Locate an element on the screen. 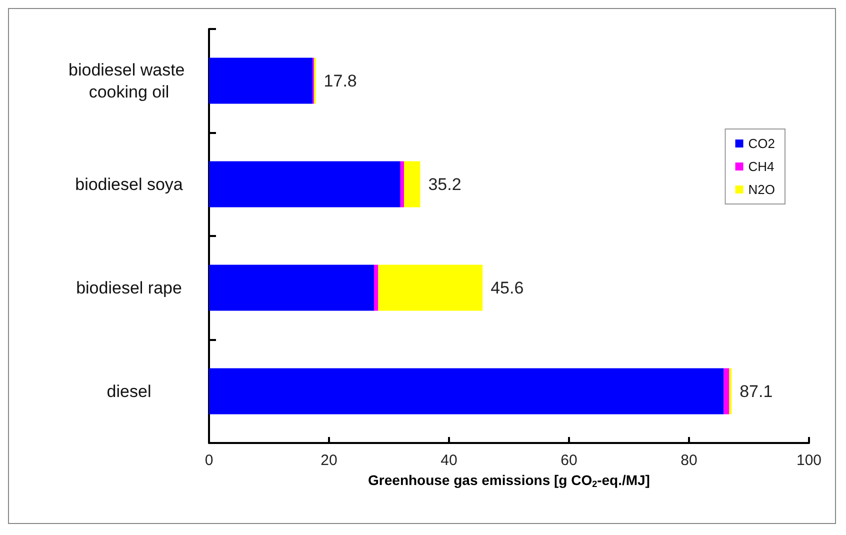 This screenshot has height=535, width=846. total-label: 87.1 is located at coordinates (756, 391).